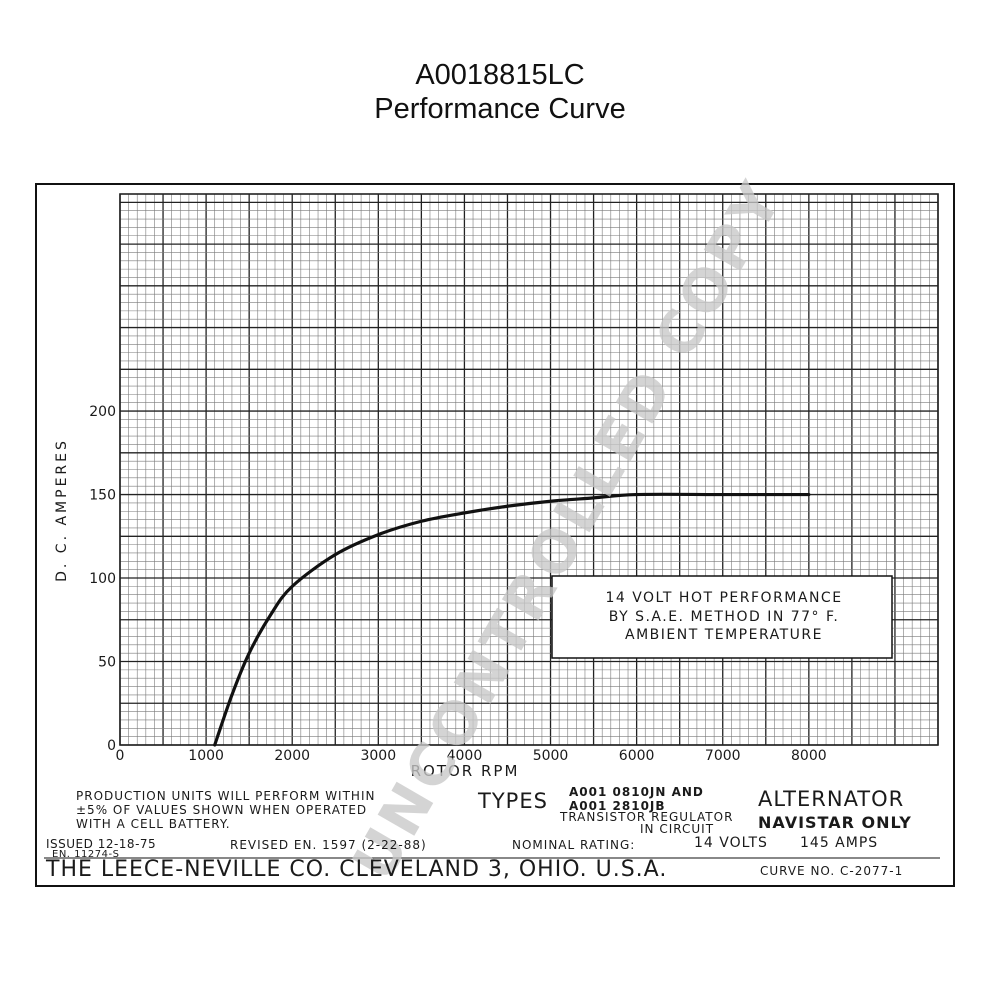 The height and width of the screenshot is (1000, 1000). Describe the element at coordinates (86, 854) in the screenshot. I see `en-number: EN. 11274-S` at that location.